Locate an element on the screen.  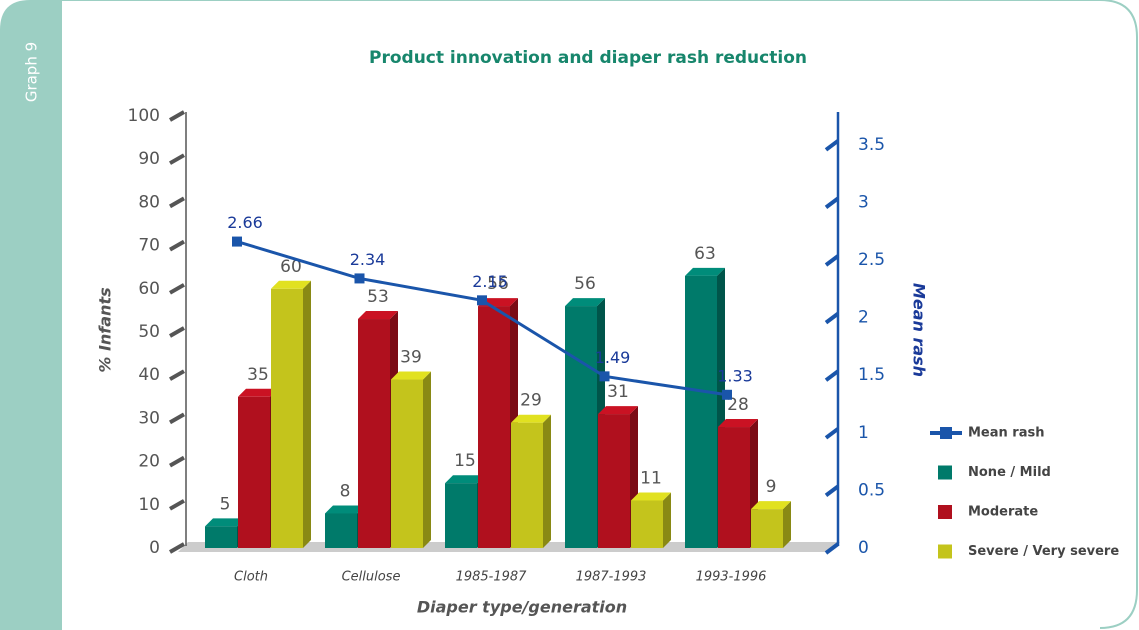
y-tick-label: 100 is located at coordinates (144, 116).